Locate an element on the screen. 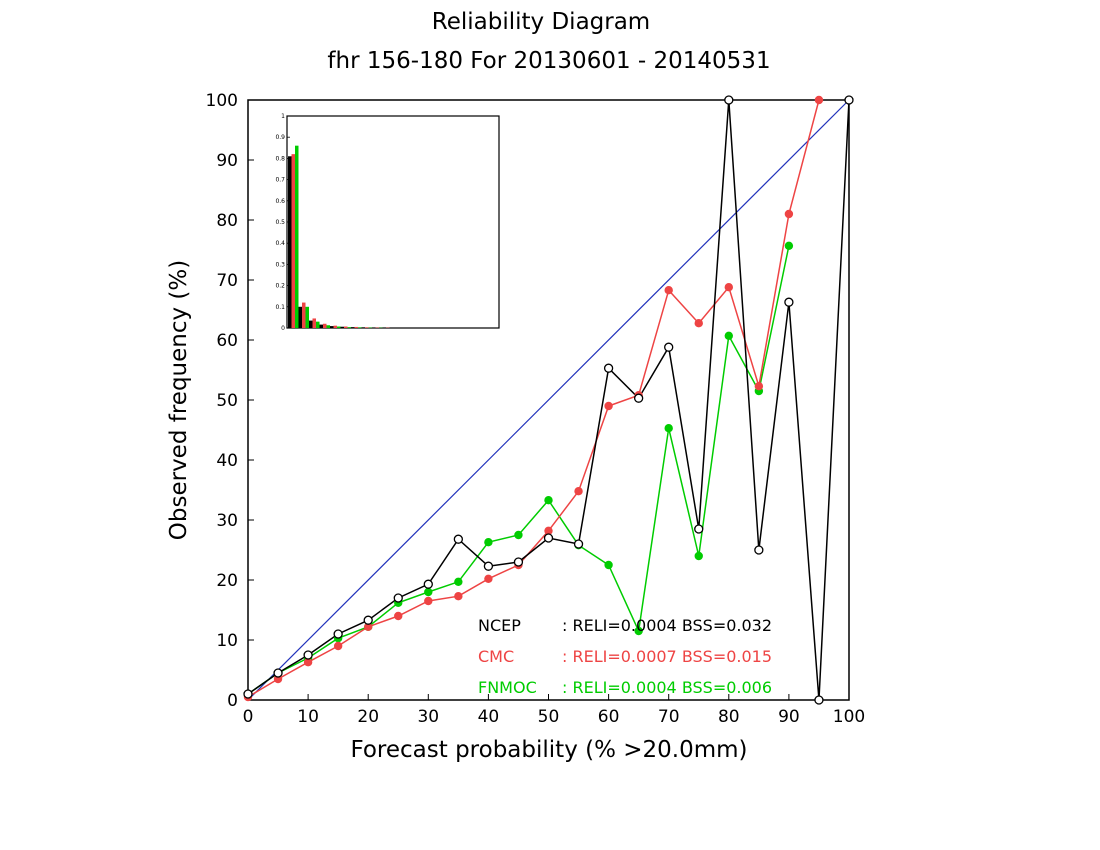 The image size is (1100, 850). x-tick-label: 90 is located at coordinates (789, 717).